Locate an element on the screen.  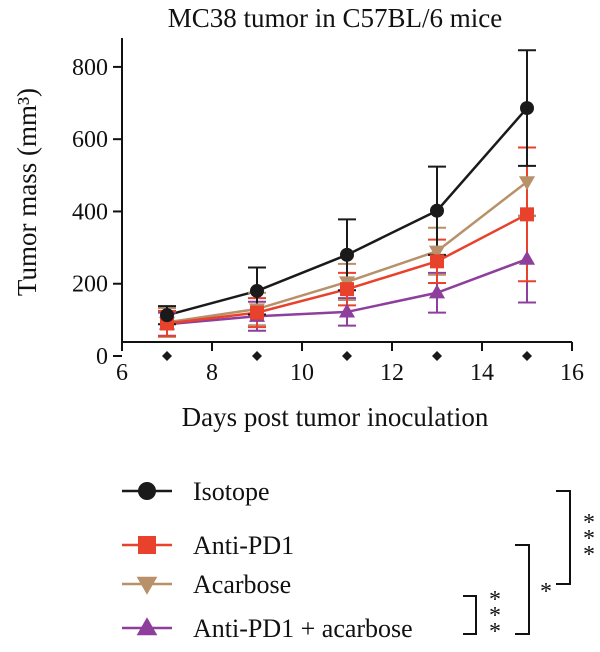
legend-item: Isotope is located at coordinates (196, 491).